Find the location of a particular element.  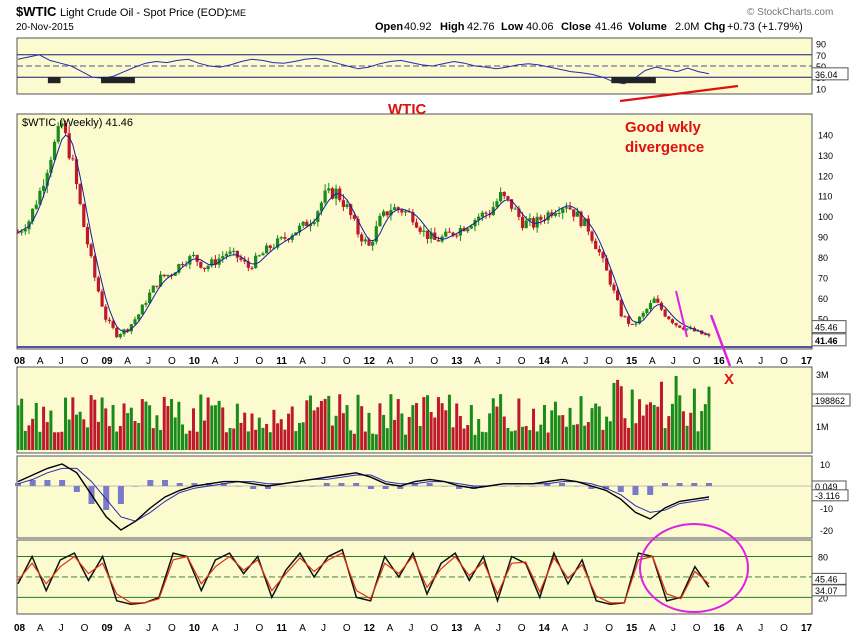

x-tick-label-top: 13 is located at coordinates (457, 361).